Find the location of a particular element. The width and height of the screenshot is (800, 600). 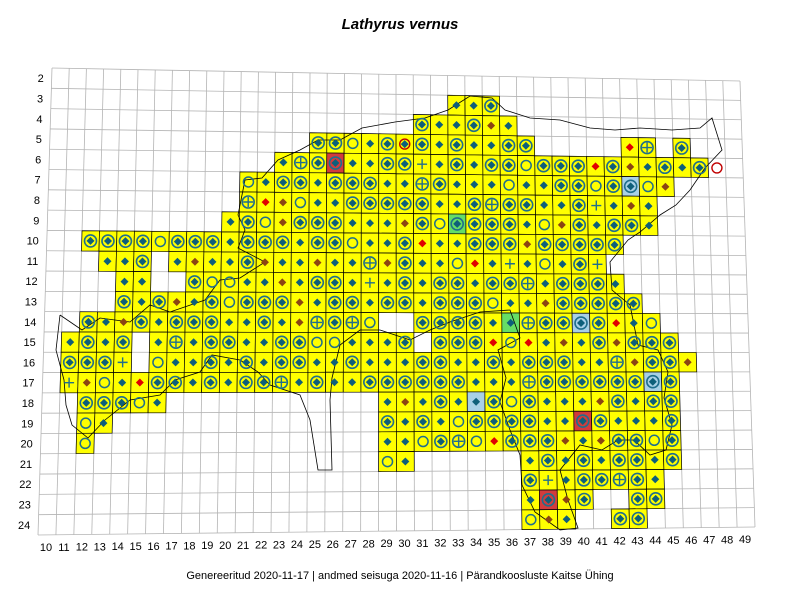

row-label: 13 is located at coordinates (31, 303).